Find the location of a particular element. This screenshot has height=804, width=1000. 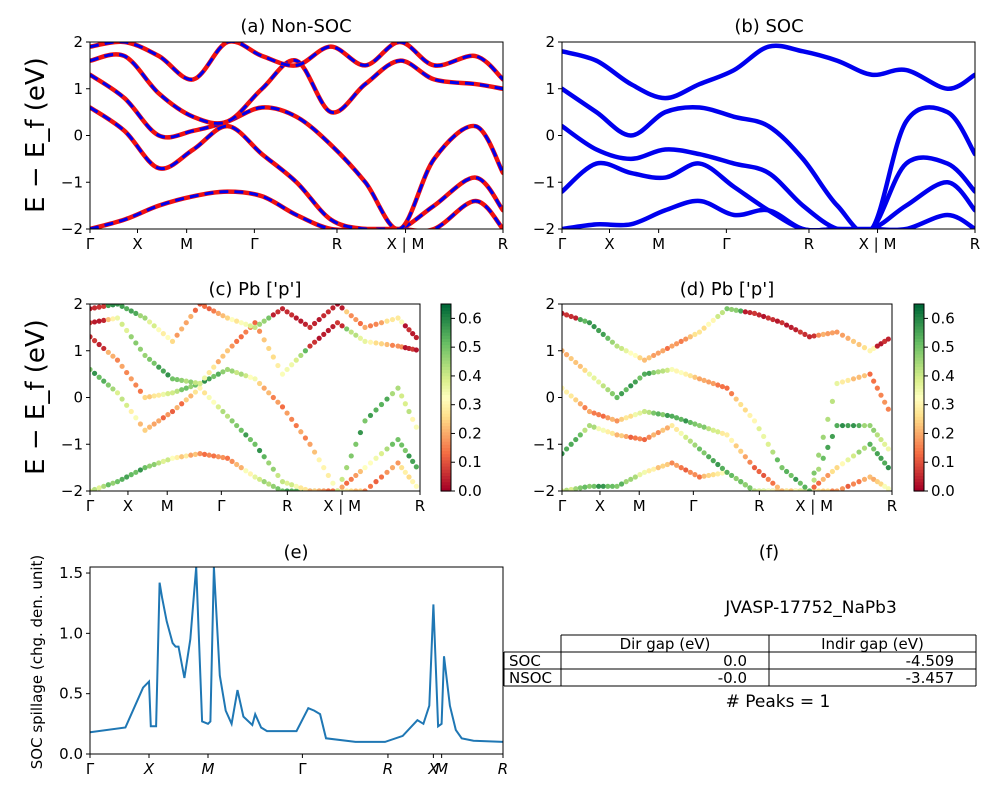

d-ytick-label: −2 is located at coordinates (544, 491).